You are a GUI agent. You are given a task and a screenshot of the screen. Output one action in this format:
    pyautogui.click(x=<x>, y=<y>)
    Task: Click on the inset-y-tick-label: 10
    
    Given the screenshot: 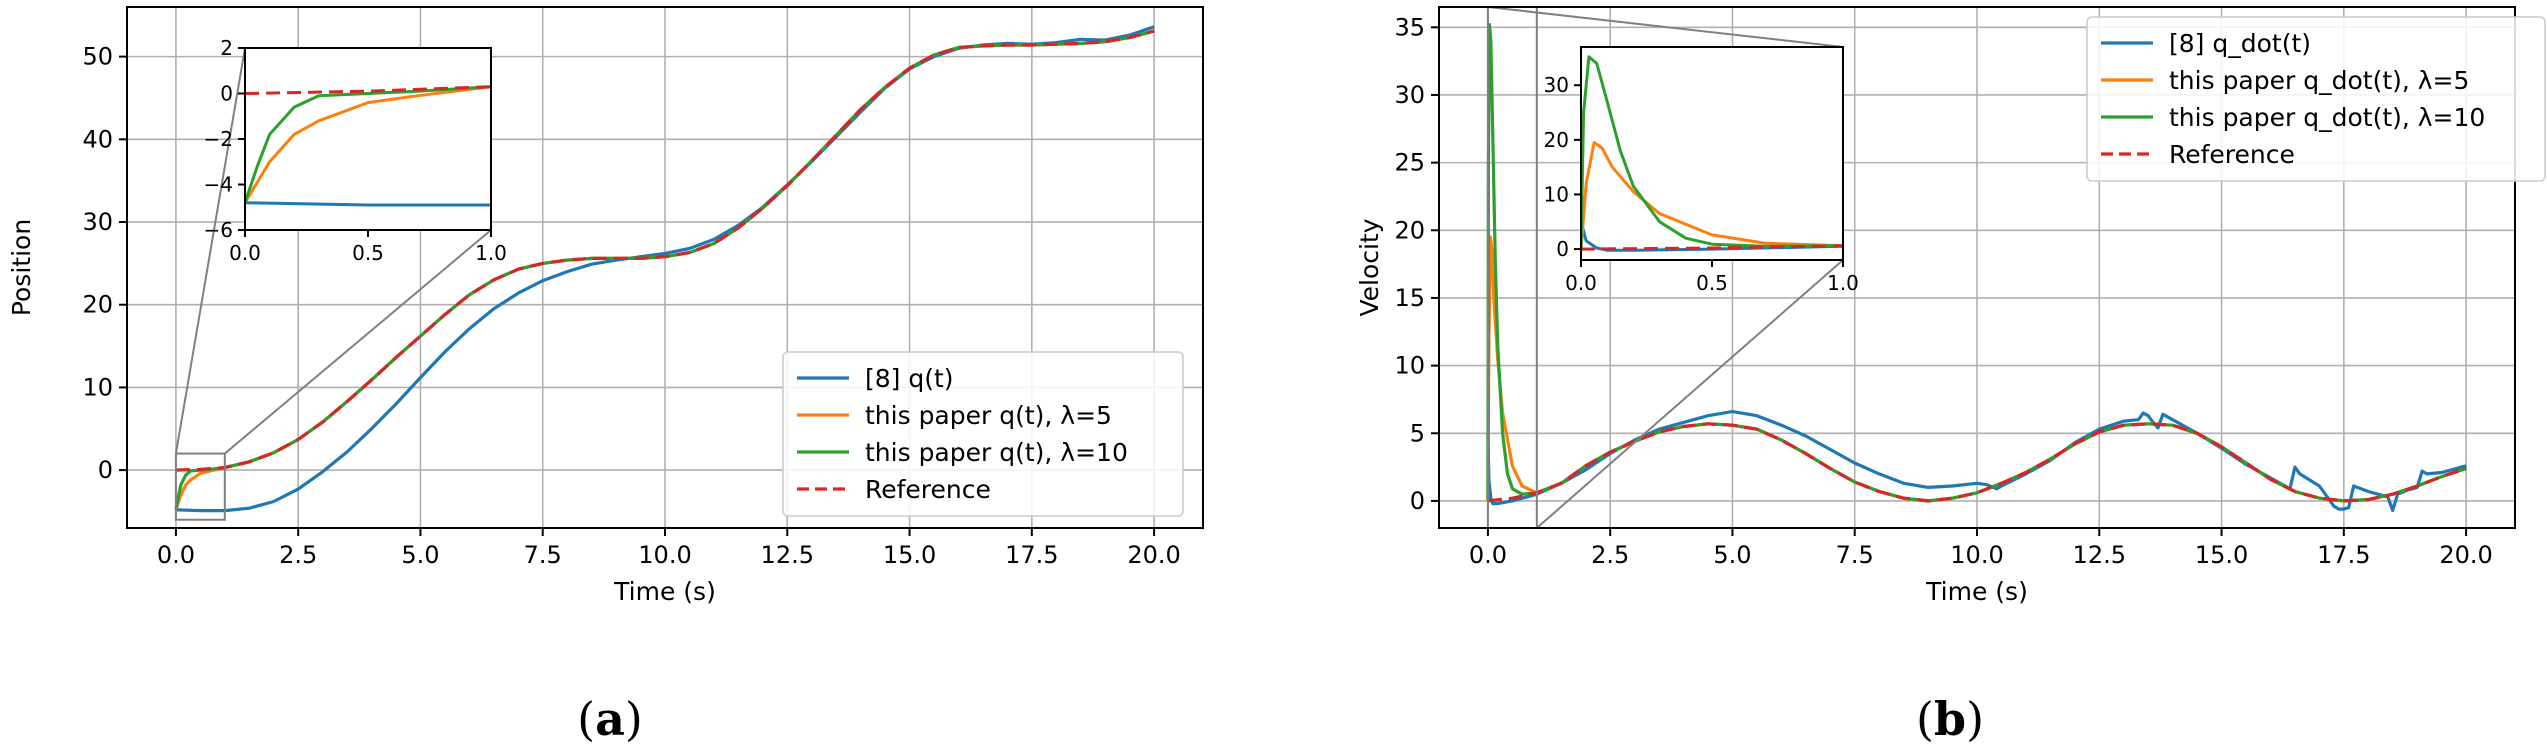 What is the action you would take?
    pyautogui.click(x=1556, y=194)
    